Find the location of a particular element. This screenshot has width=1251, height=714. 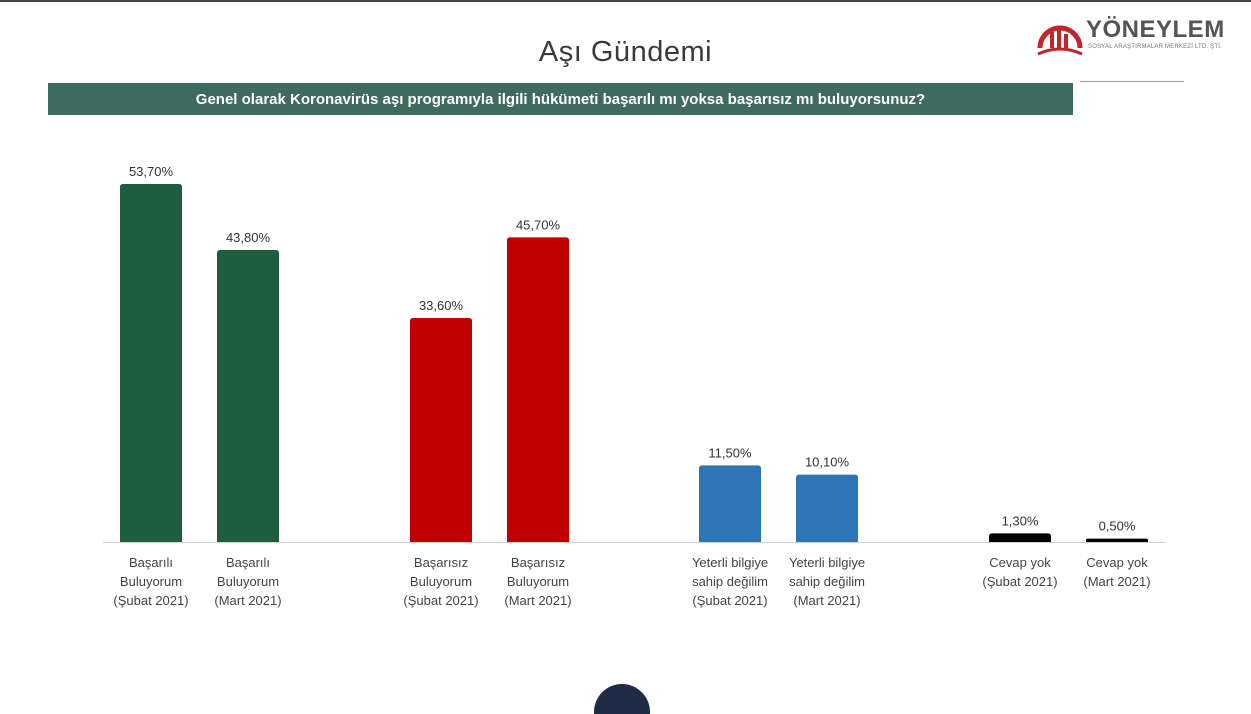

data-label: 45,70% is located at coordinates (538, 224).